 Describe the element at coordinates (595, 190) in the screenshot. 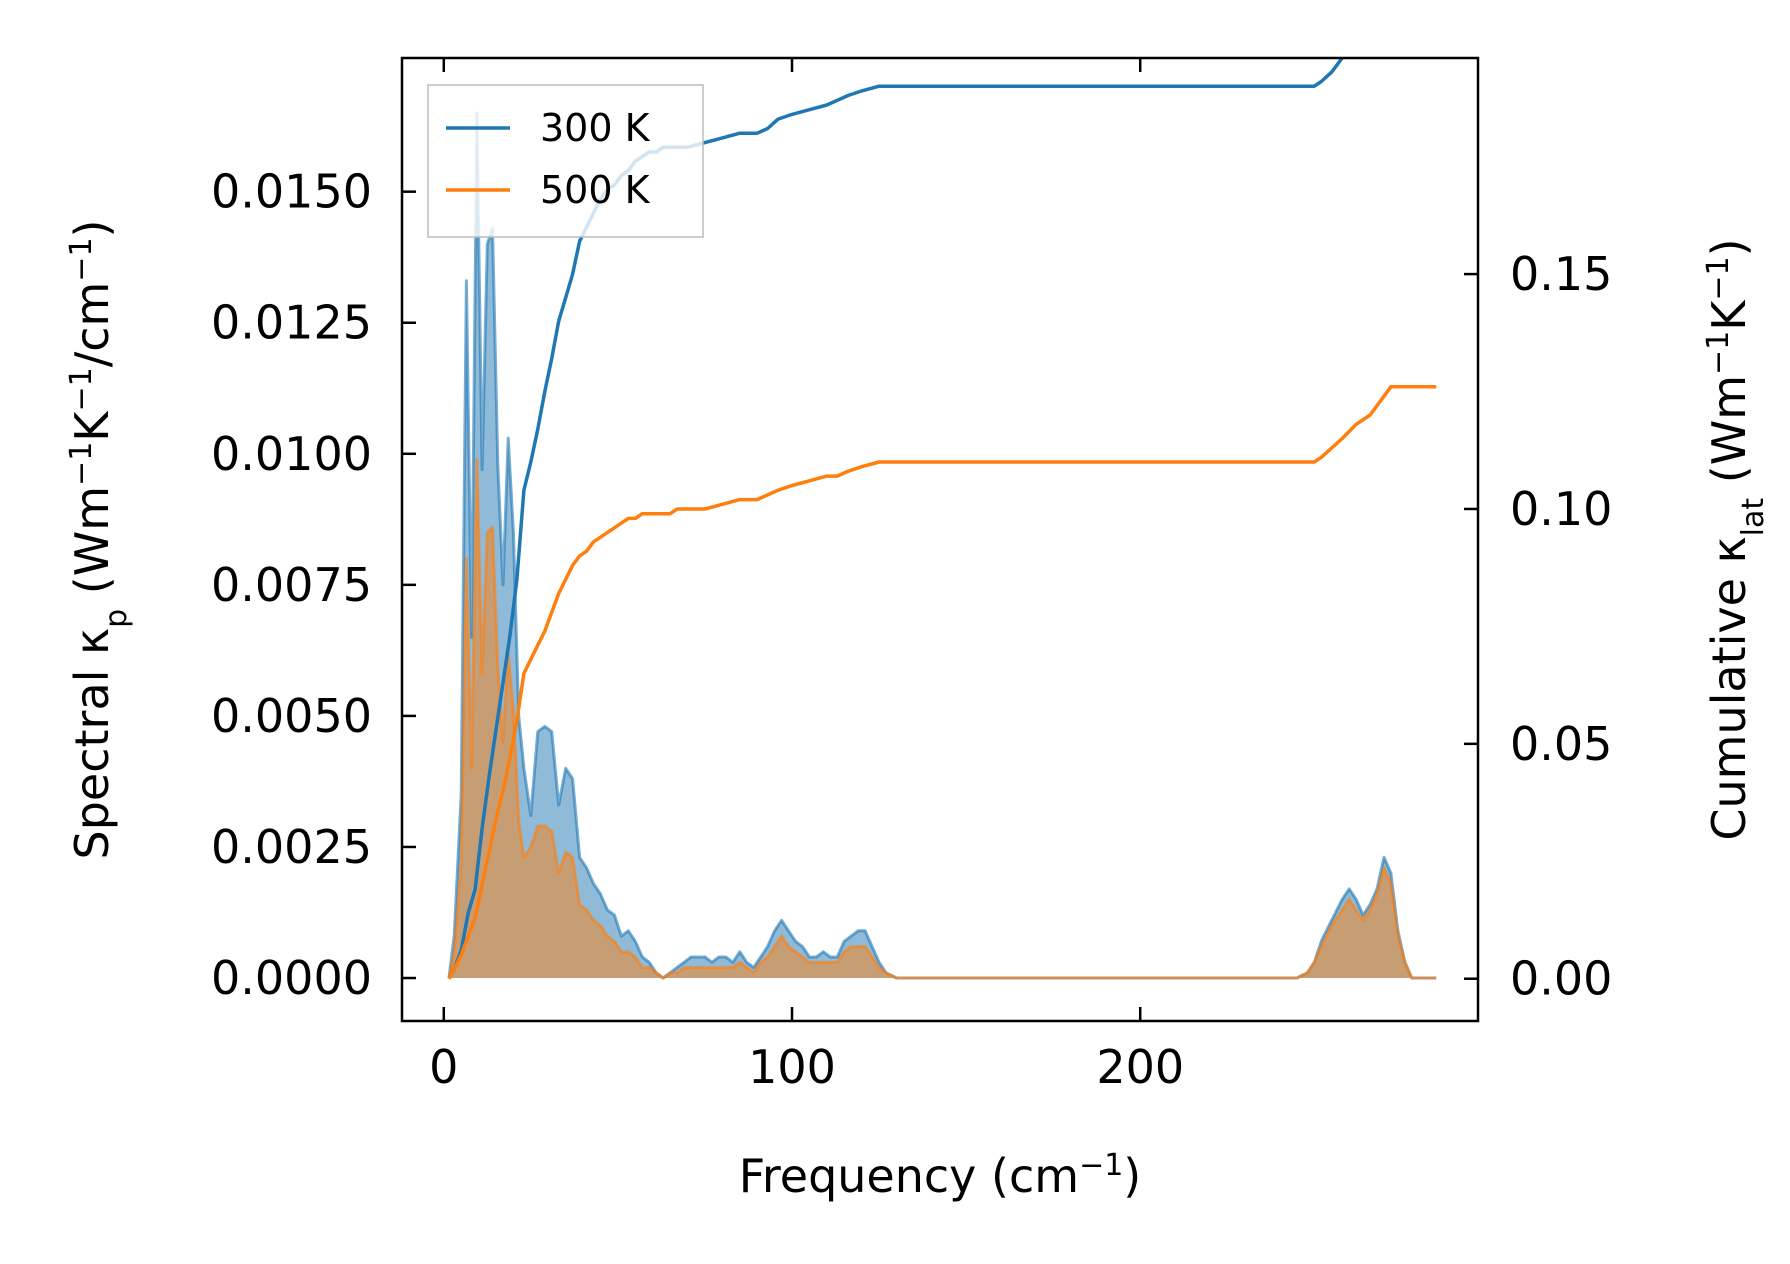

I see `legend-label-500k: 500 K` at that location.